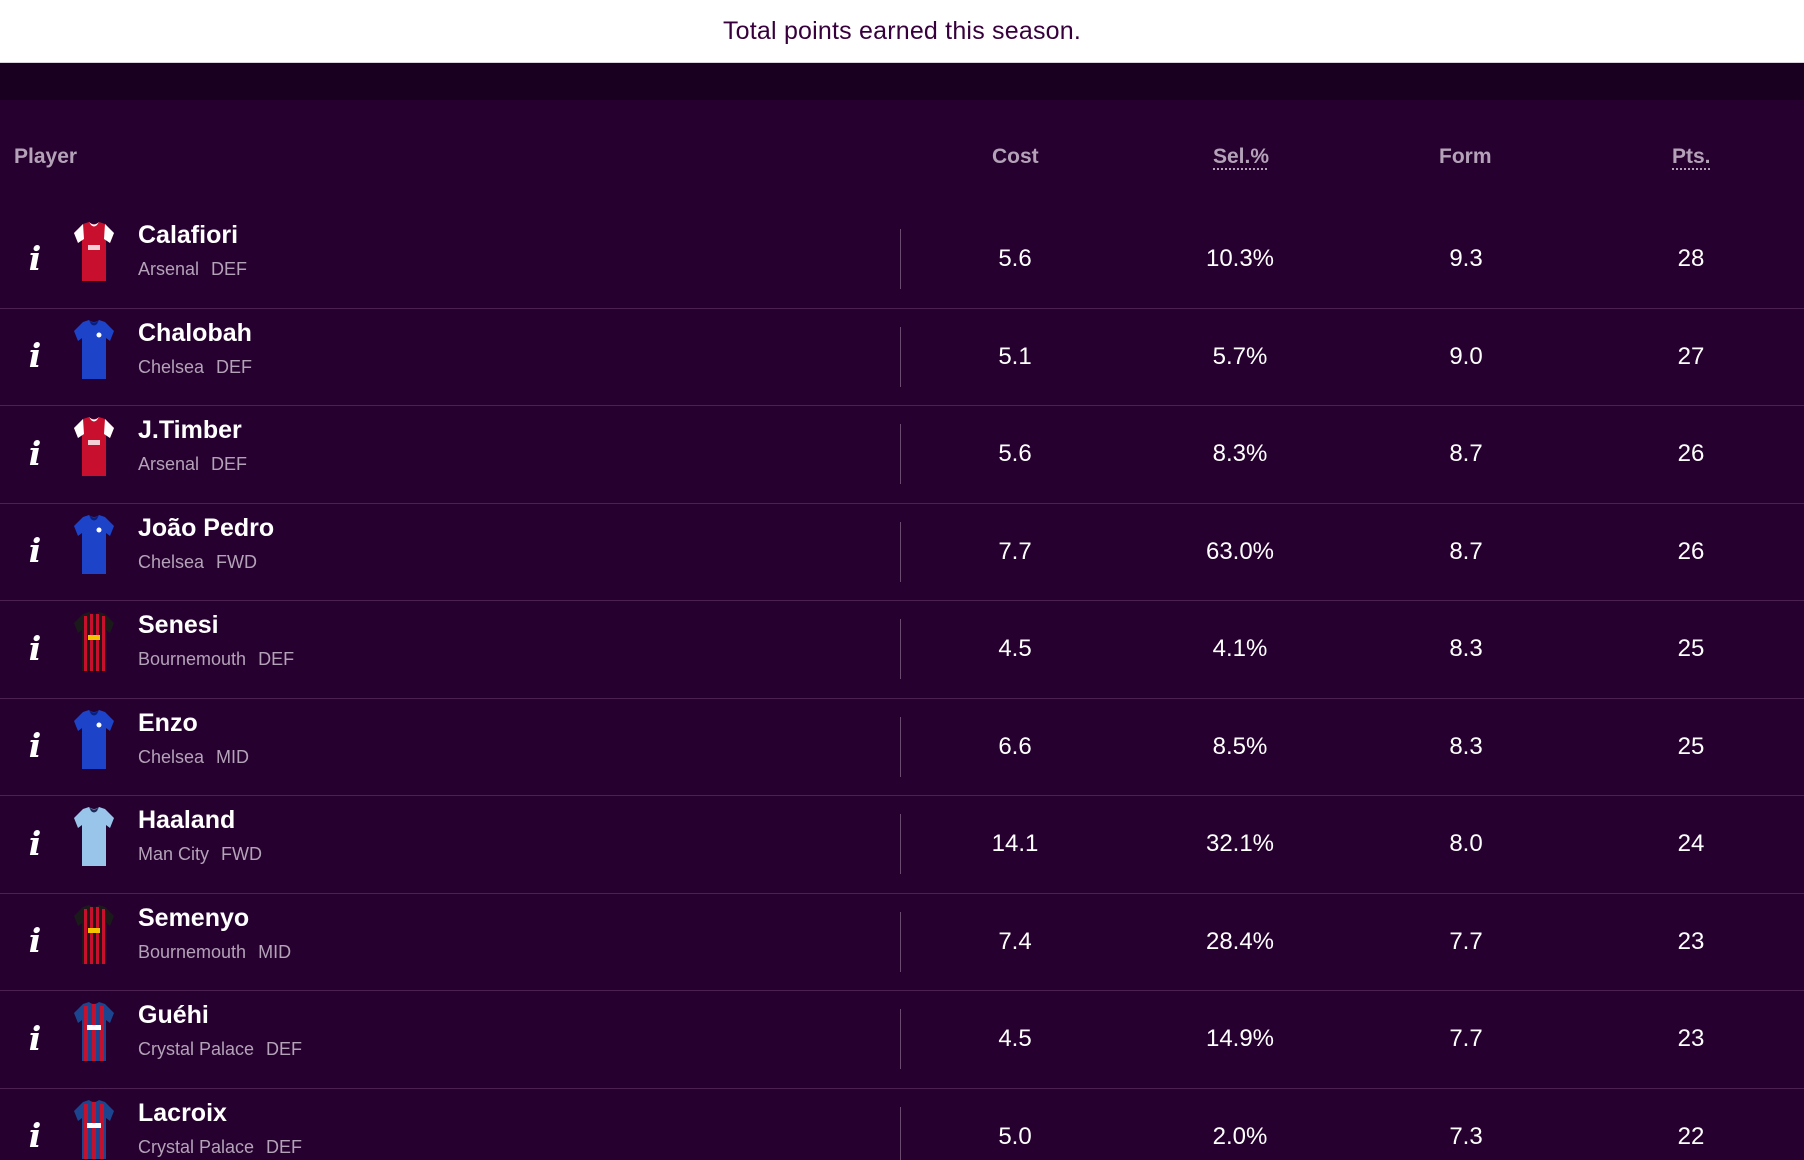 This screenshot has width=1804, height=1160. Describe the element at coordinates (1466, 843) in the screenshot. I see `player-form: 8.0` at that location.